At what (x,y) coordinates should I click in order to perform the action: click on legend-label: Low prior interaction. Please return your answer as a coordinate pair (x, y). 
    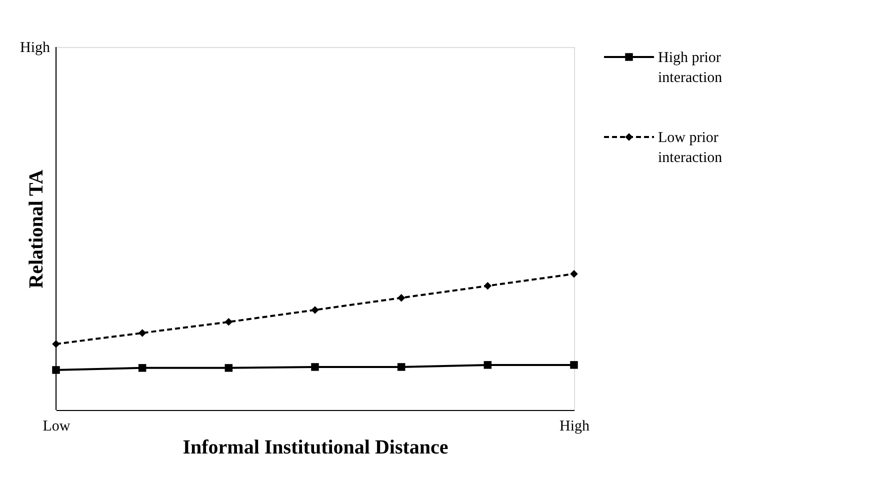
    Looking at the image, I should click on (690, 148).